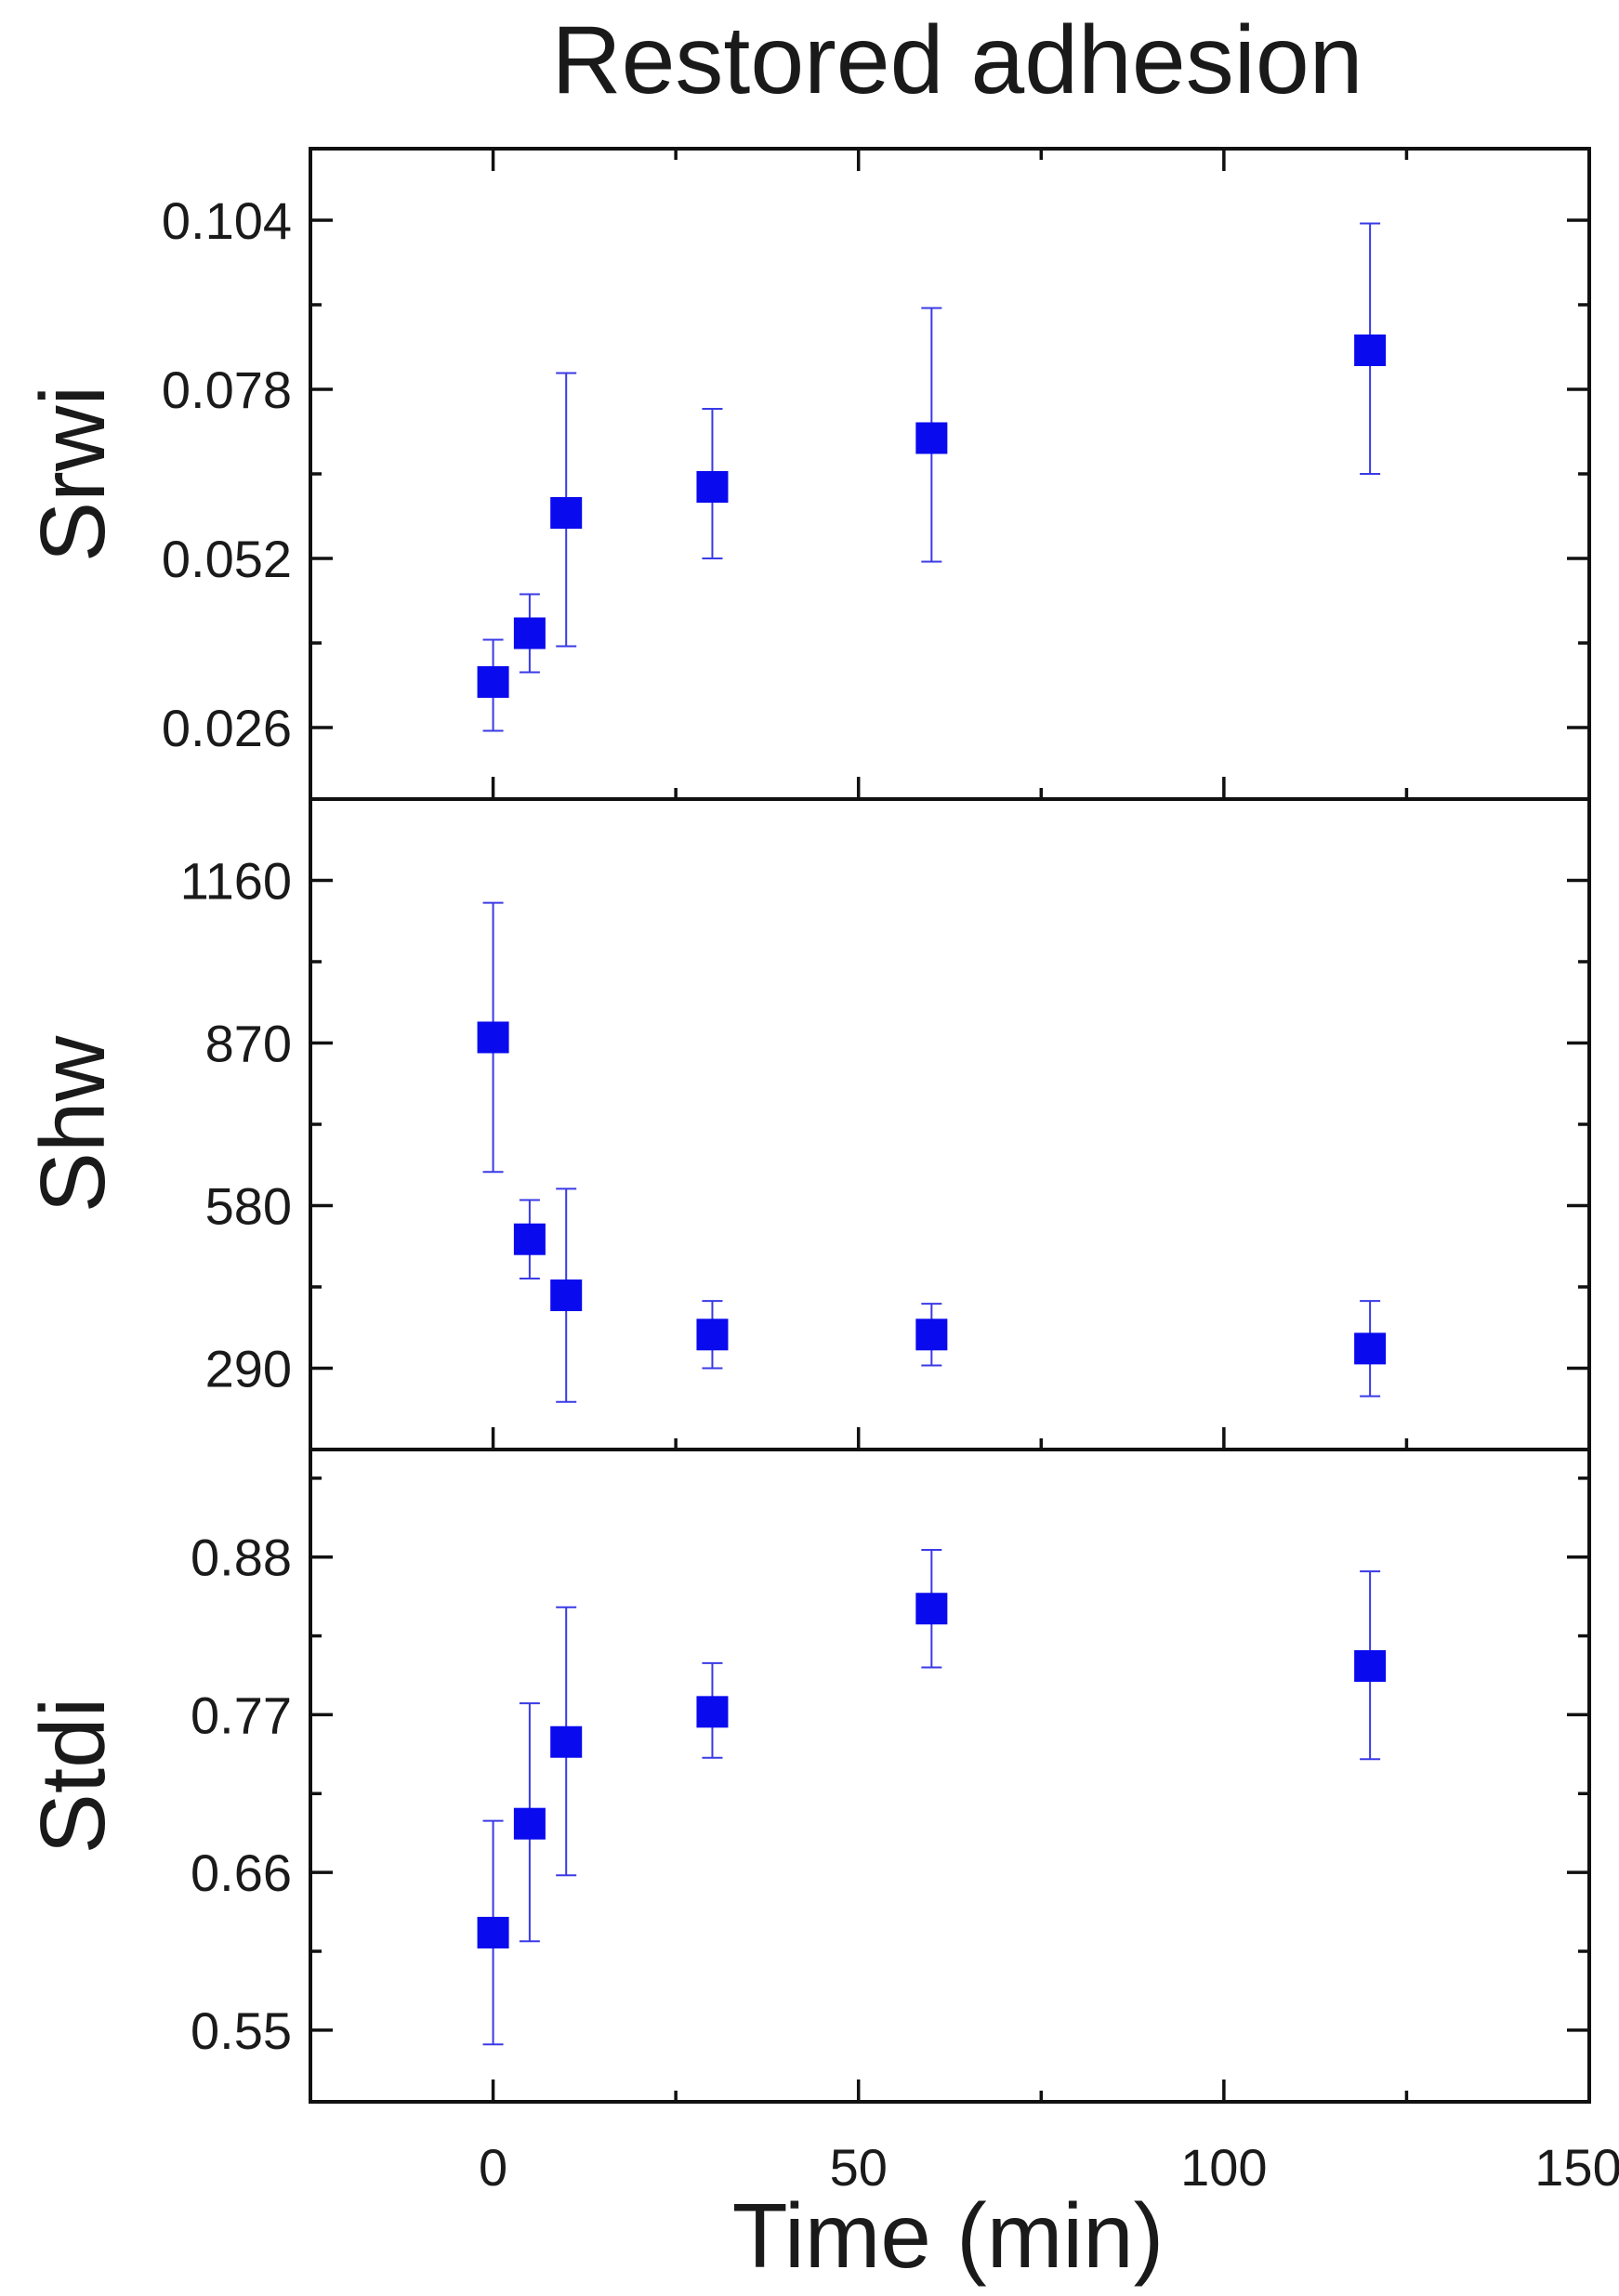 The image size is (1619, 2296). What do you see at coordinates (948, 2235) in the screenshot?
I see `x-axis-label: Time (min)` at bounding box center [948, 2235].